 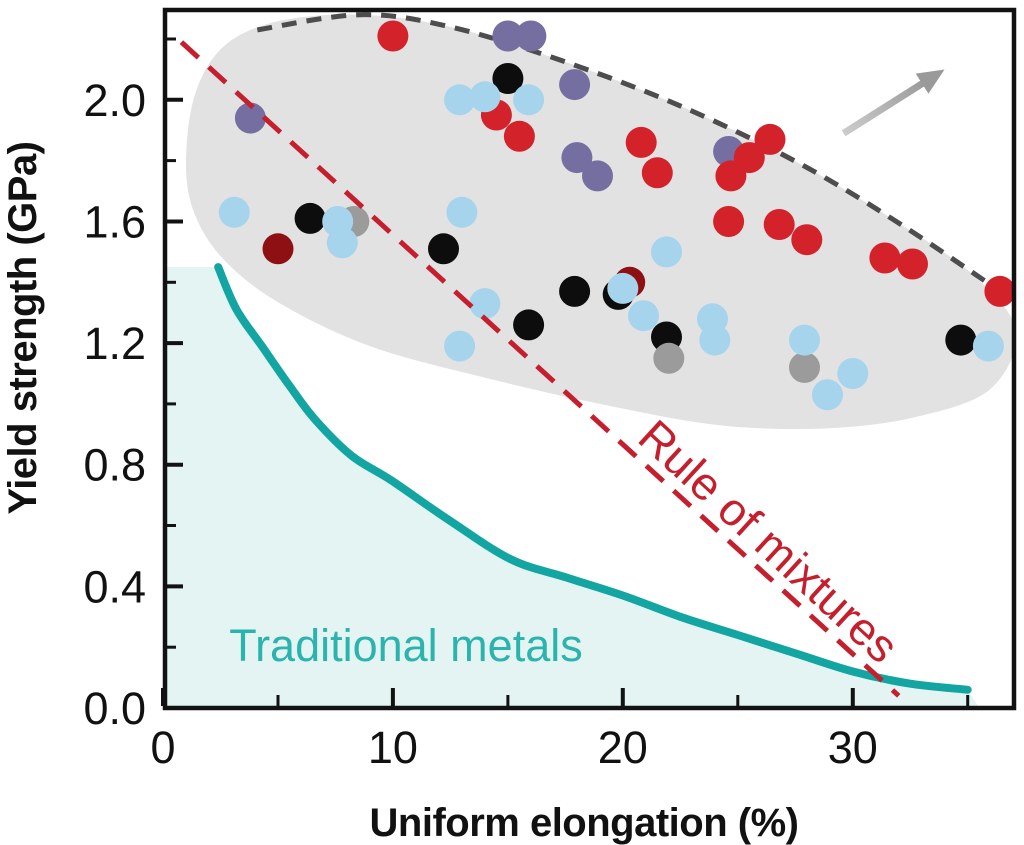 I want to click on traditional-metals-label: Traditional metals, so click(x=405, y=645).